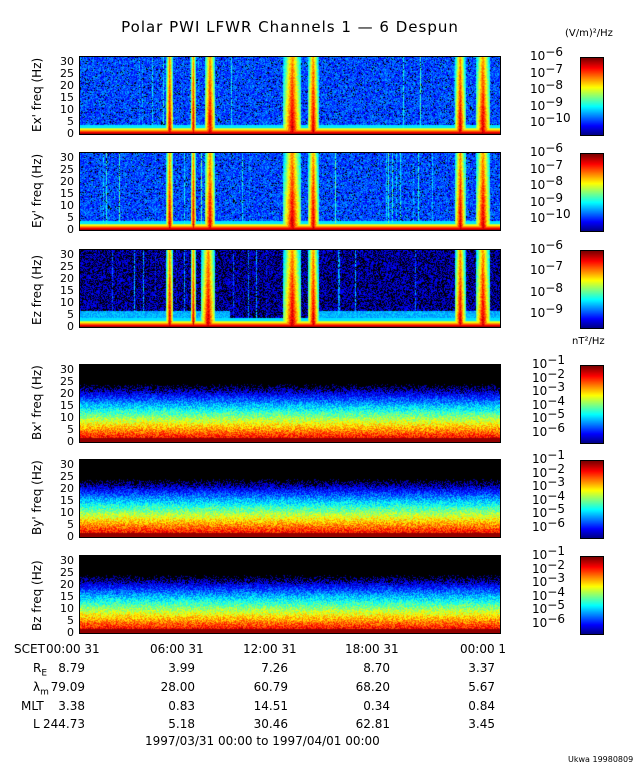 This screenshot has height=768, width=640. I want to click on y-axis-label: Ey' freq (Hz), so click(37, 190).